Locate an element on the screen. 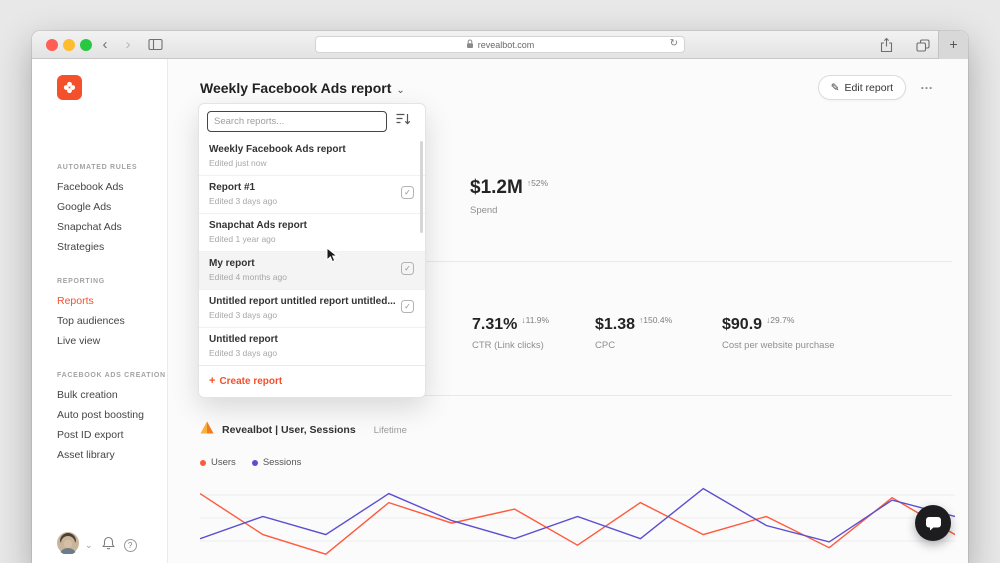 The height and width of the screenshot is (563, 1000). metric-cpc: $1.38 ↑150.4% CPC is located at coordinates (658, 333).